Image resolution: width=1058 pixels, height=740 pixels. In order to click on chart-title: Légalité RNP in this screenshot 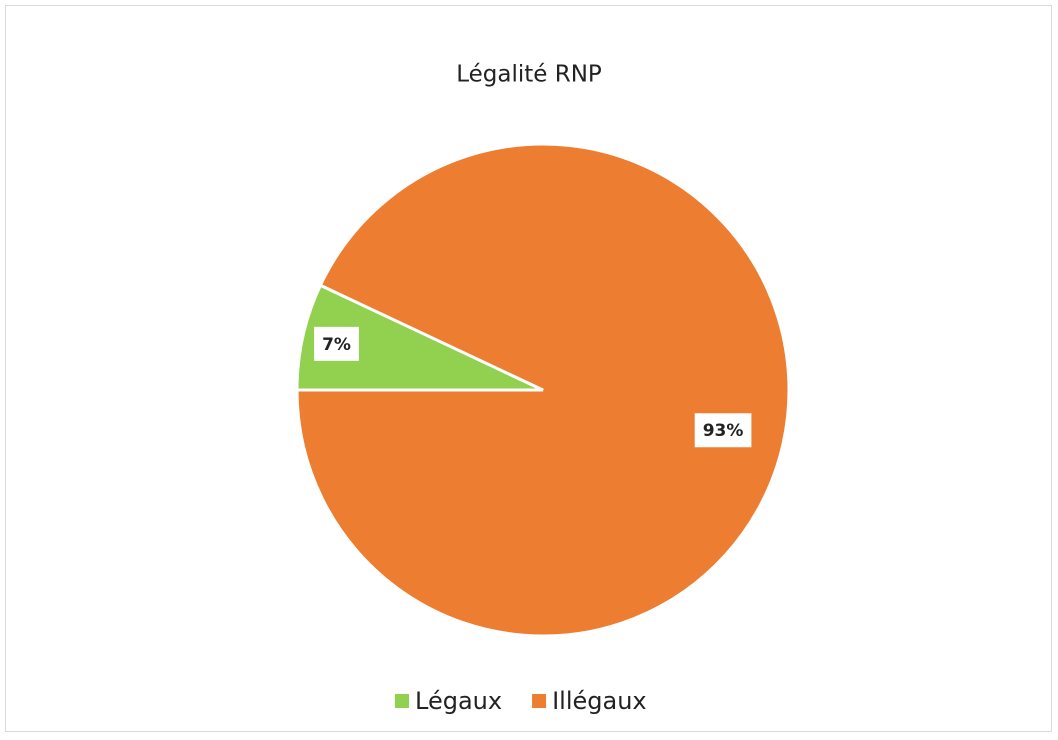, I will do `click(529, 75)`.